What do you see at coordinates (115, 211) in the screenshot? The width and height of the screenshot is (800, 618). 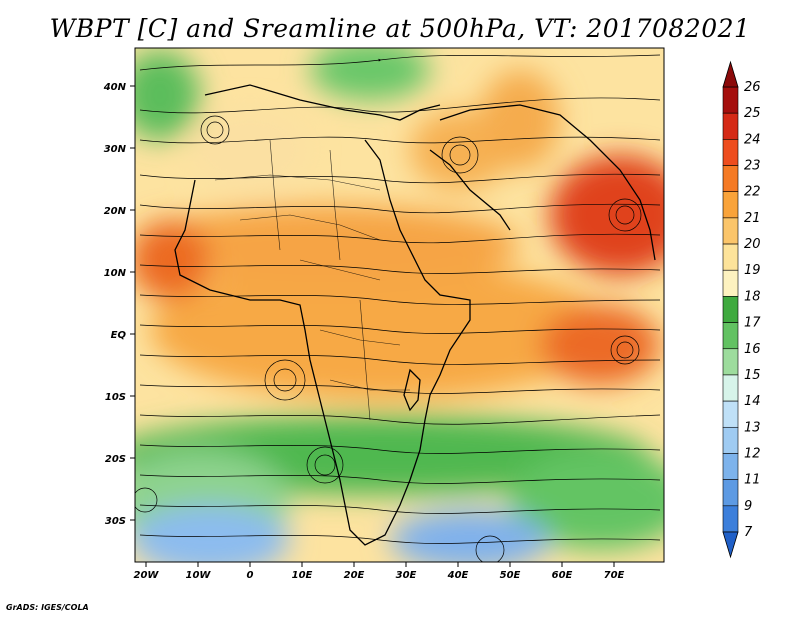 I see `lat-label: 20N` at bounding box center [115, 211].